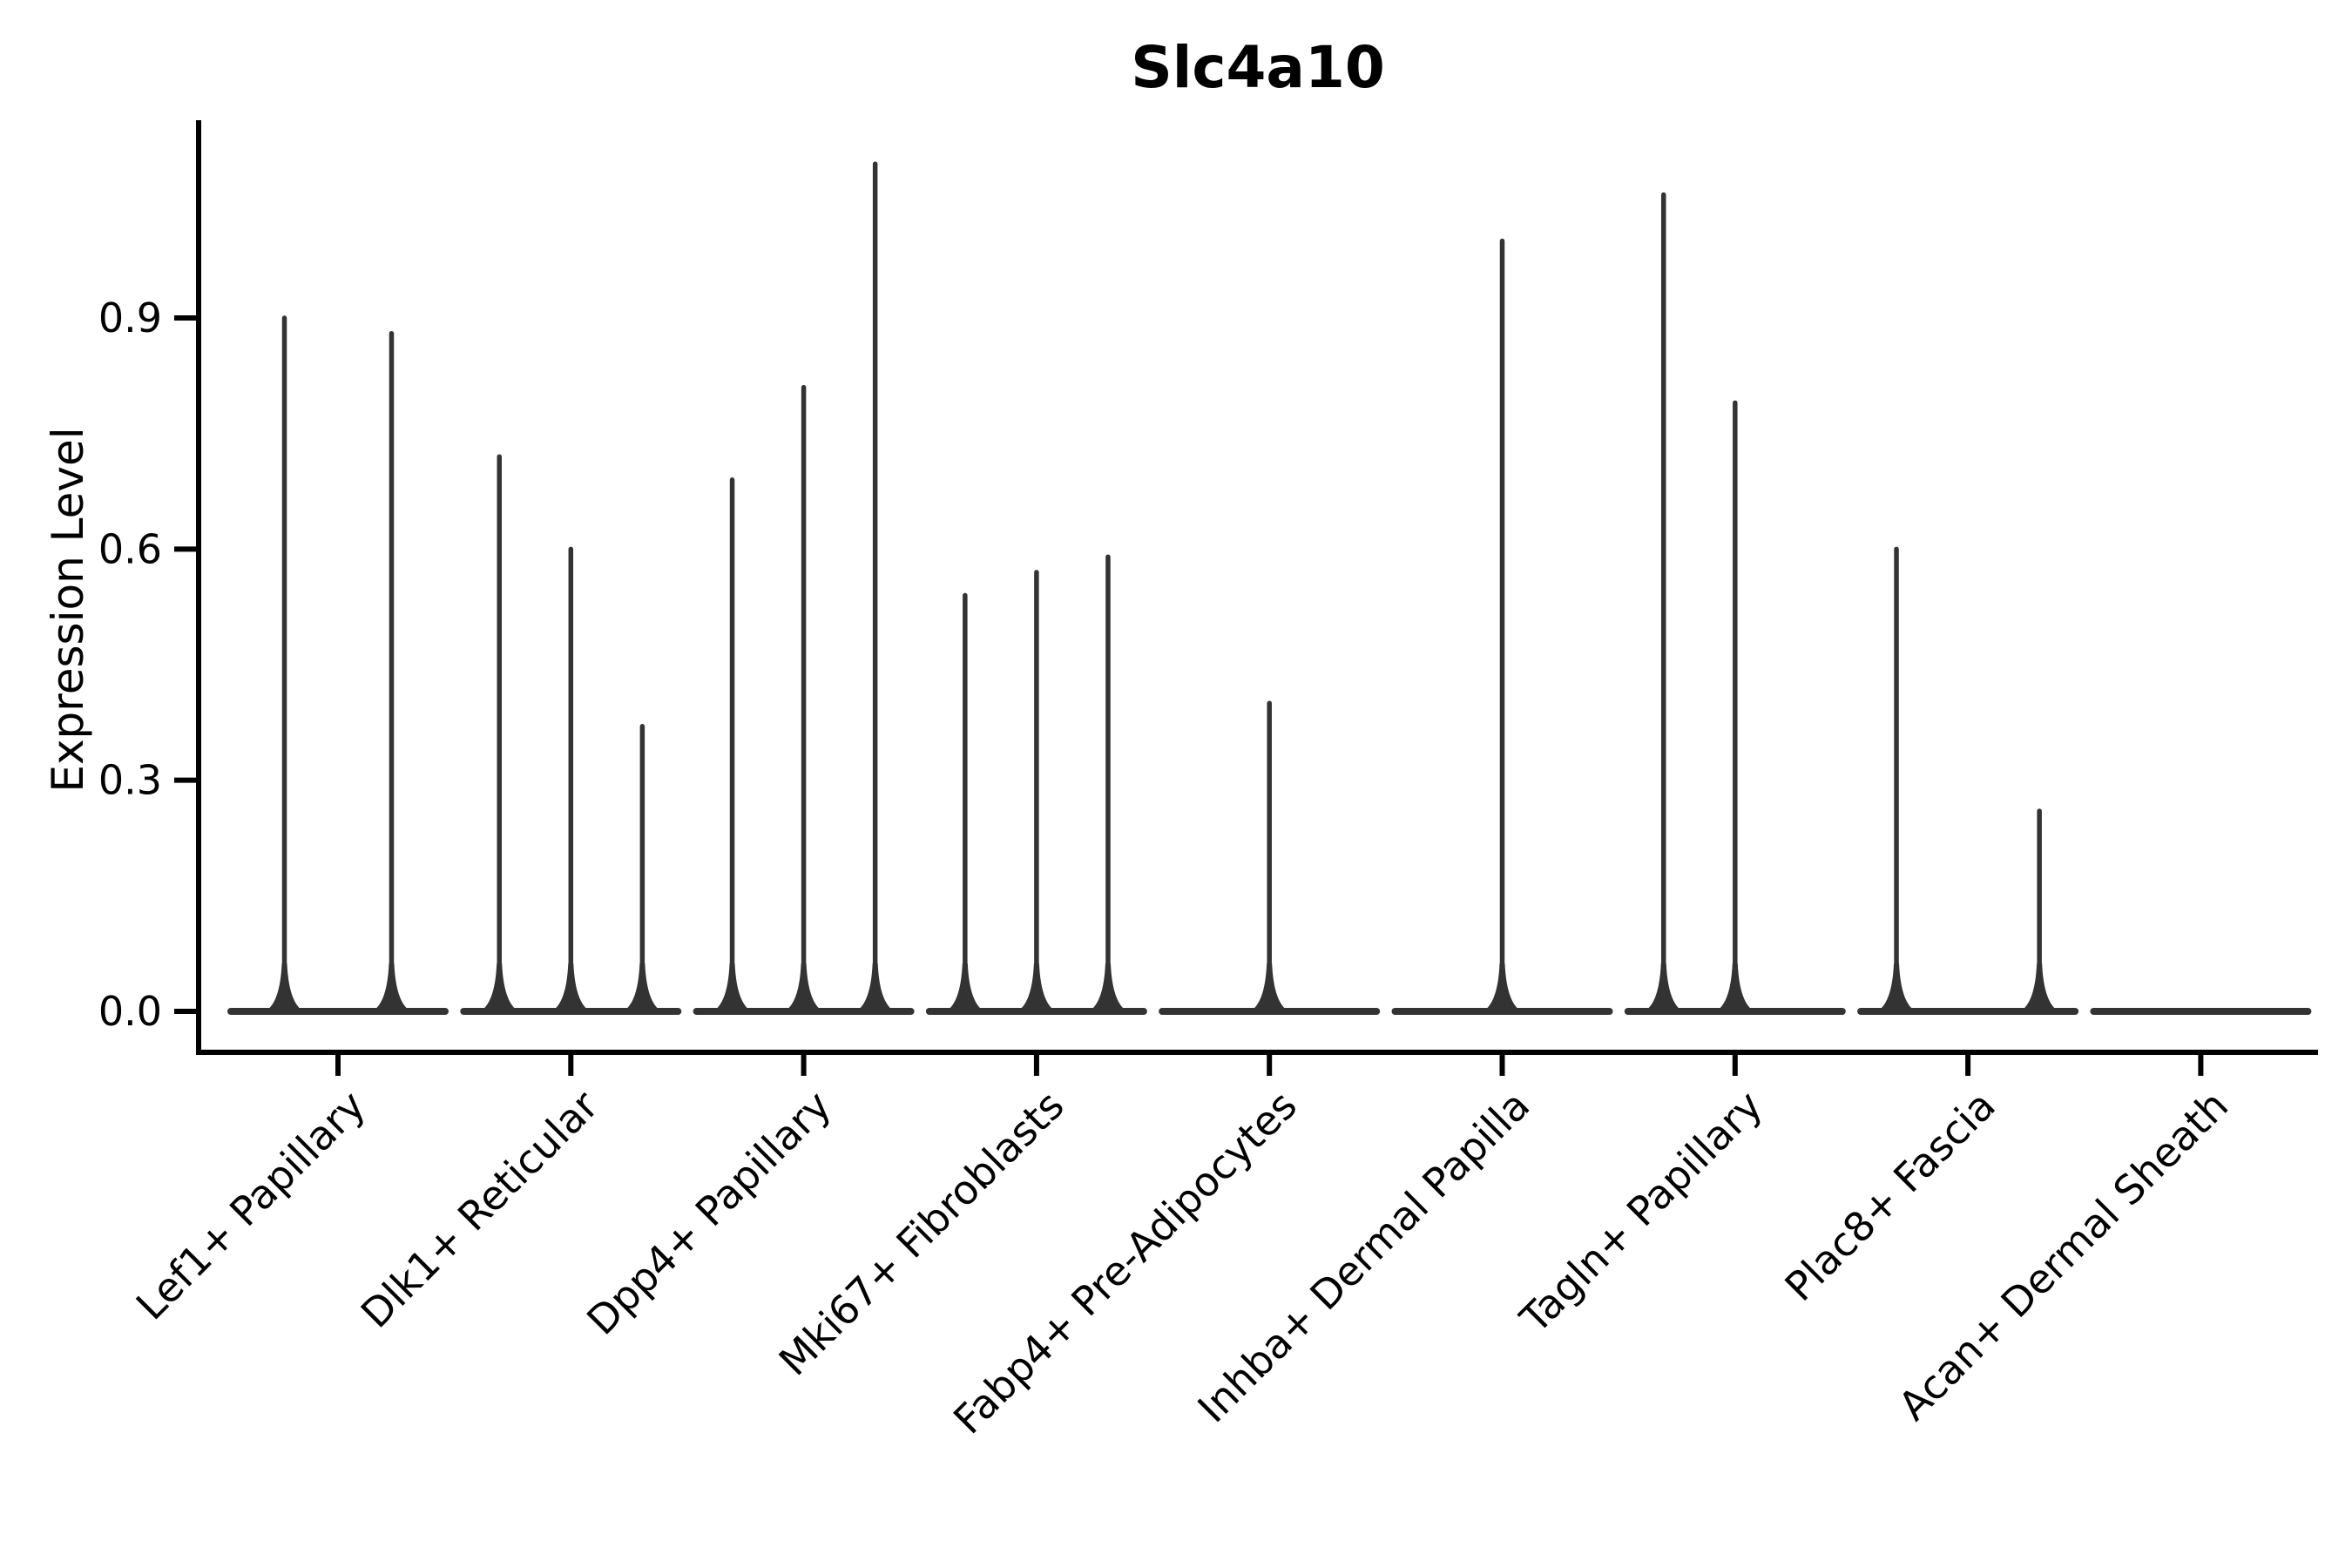  I want to click on y-tick-label: 0.9, so click(130, 317).